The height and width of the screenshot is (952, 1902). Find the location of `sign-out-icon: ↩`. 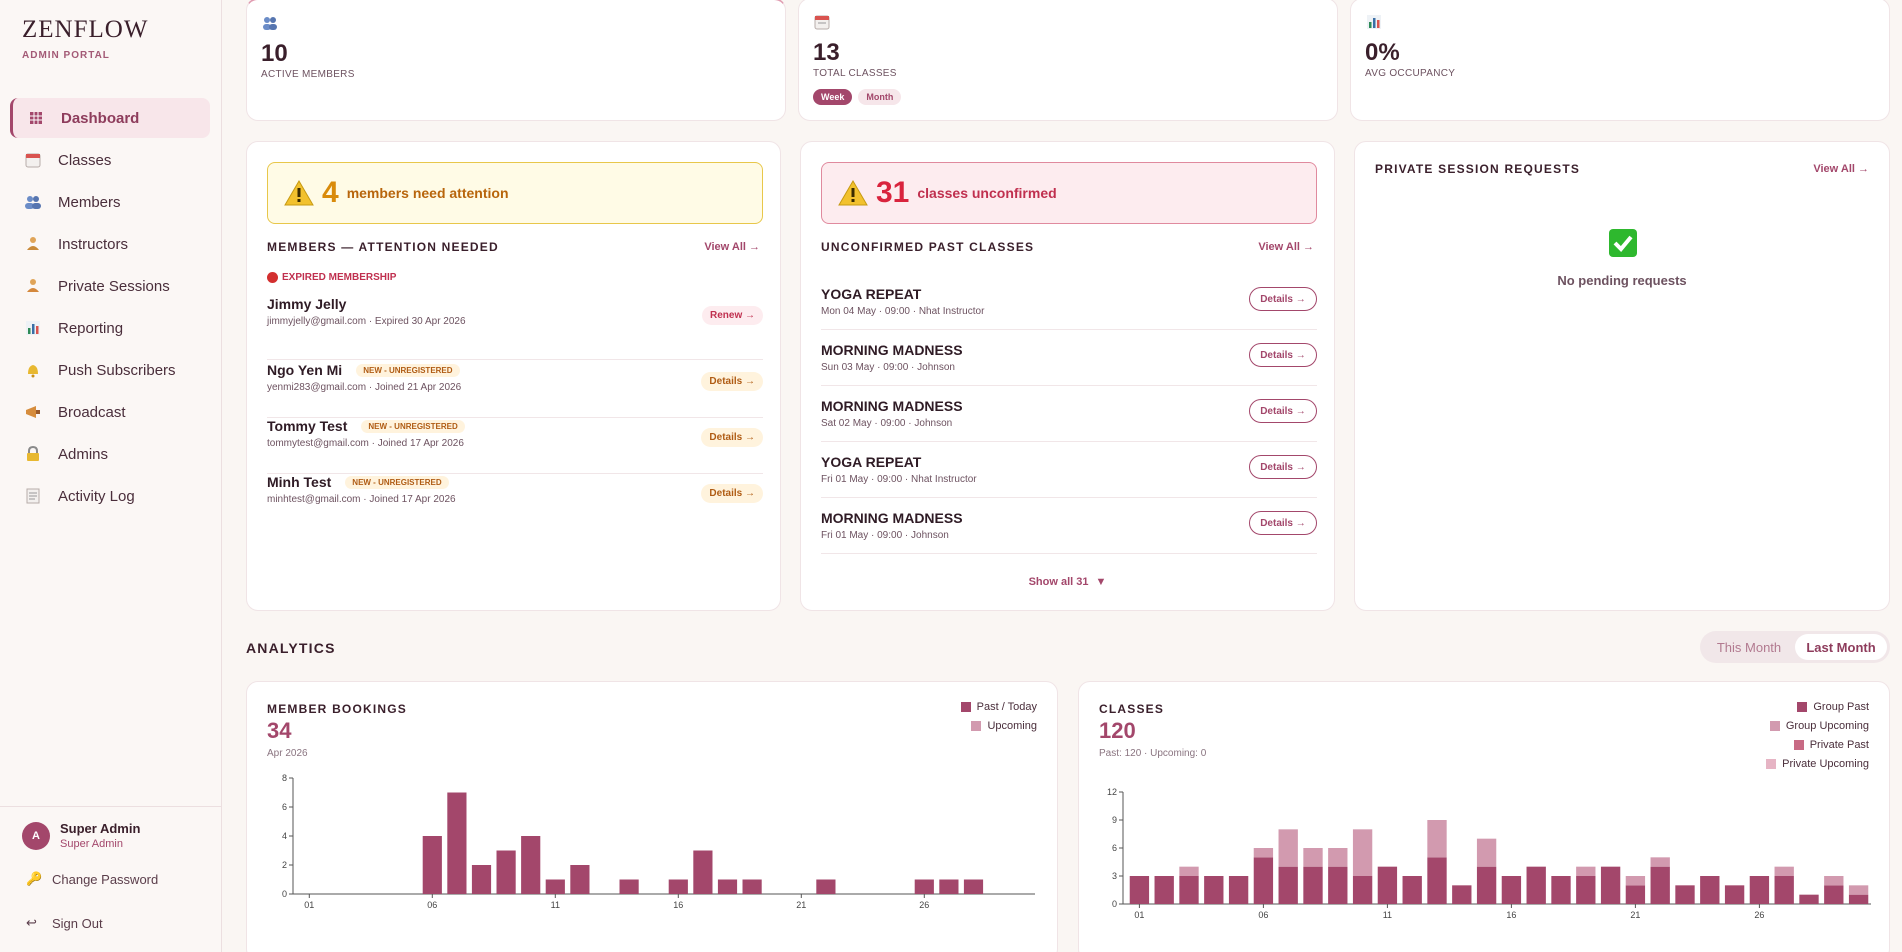

sign-out-icon: ↩ is located at coordinates (31, 922).